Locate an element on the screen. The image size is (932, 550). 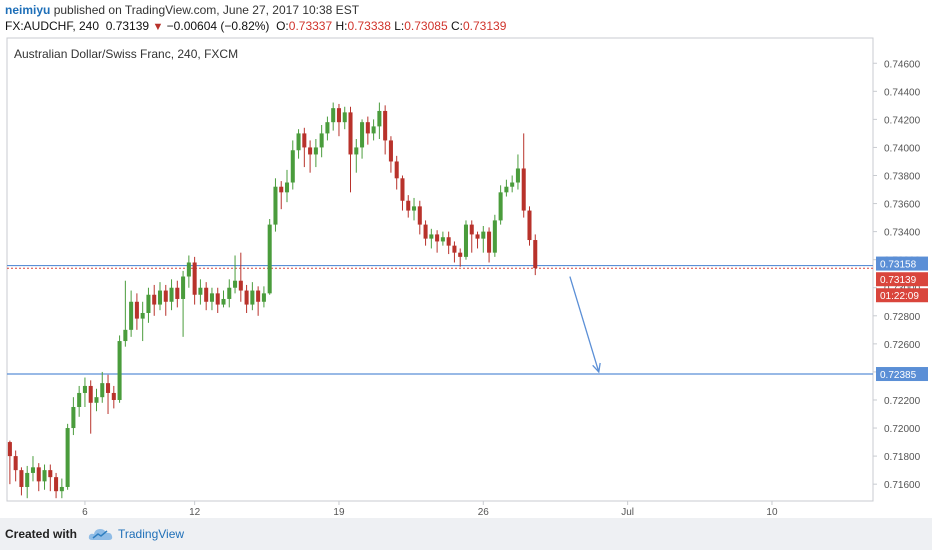
tradingview-cloud-icon is located at coordinates (101, 536).